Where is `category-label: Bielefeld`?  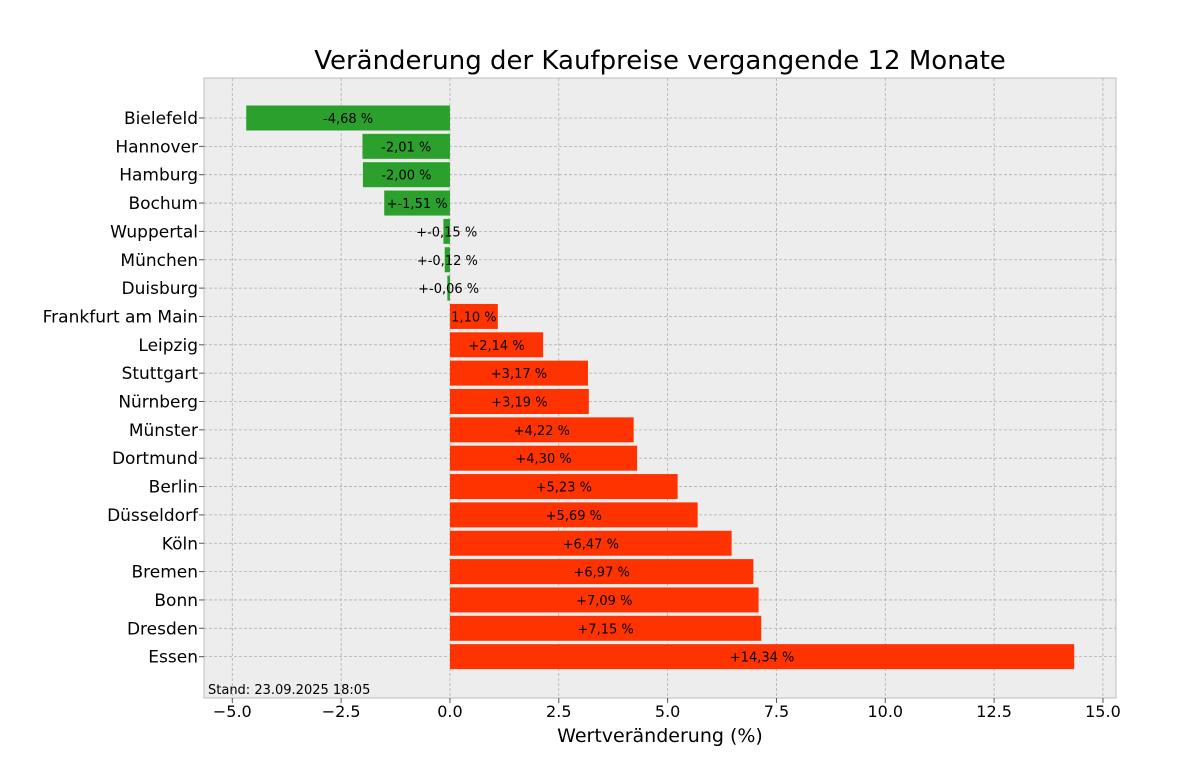
category-label: Bielefeld is located at coordinates (161, 119).